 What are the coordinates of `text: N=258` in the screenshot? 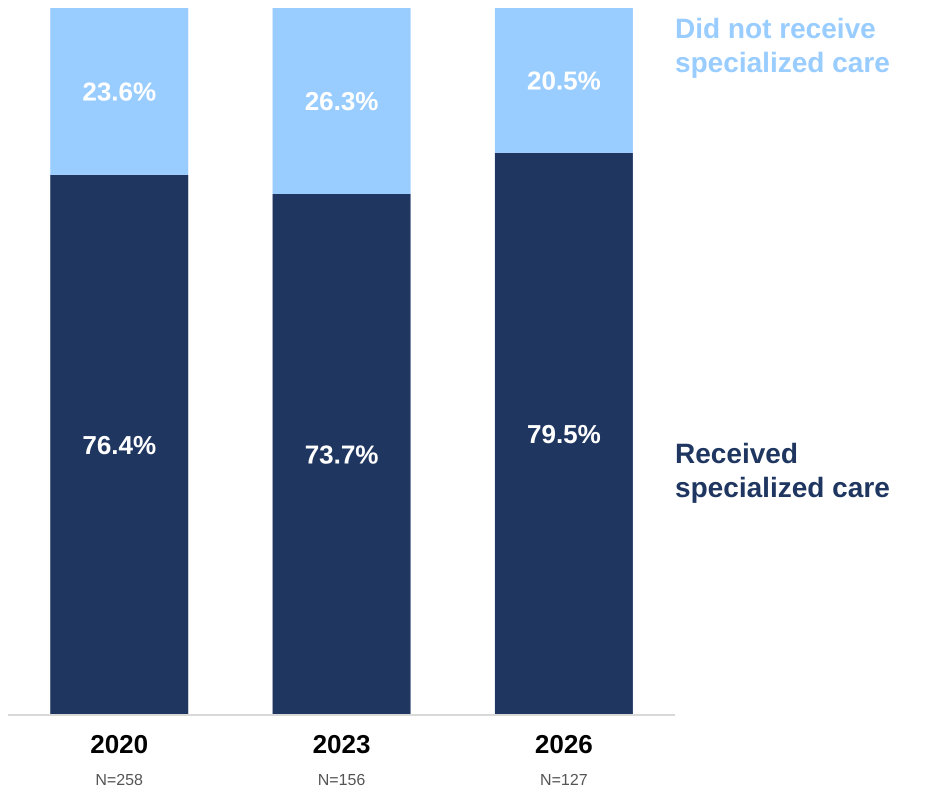 It's located at (119, 780).